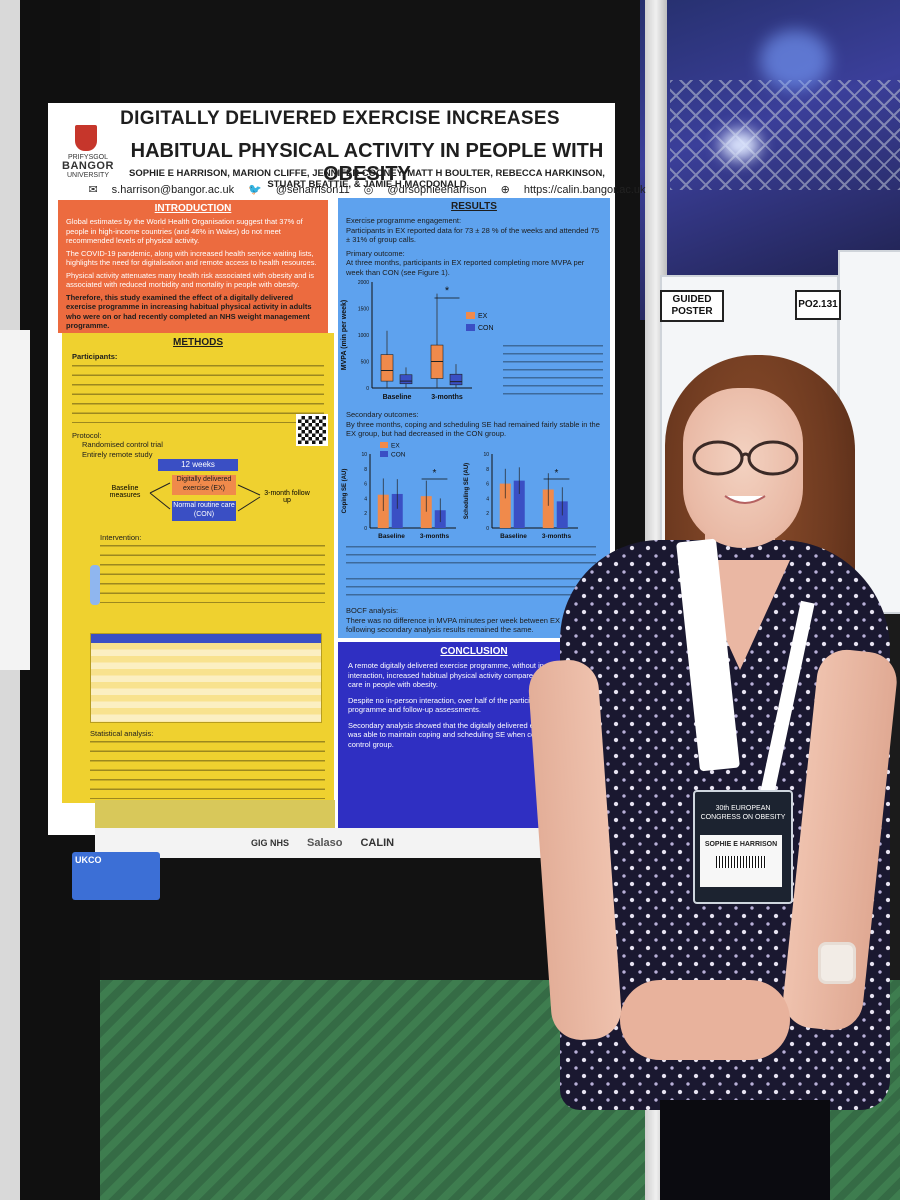  Describe the element at coordinates (215, 814) in the screenshot. I see `references` at that location.